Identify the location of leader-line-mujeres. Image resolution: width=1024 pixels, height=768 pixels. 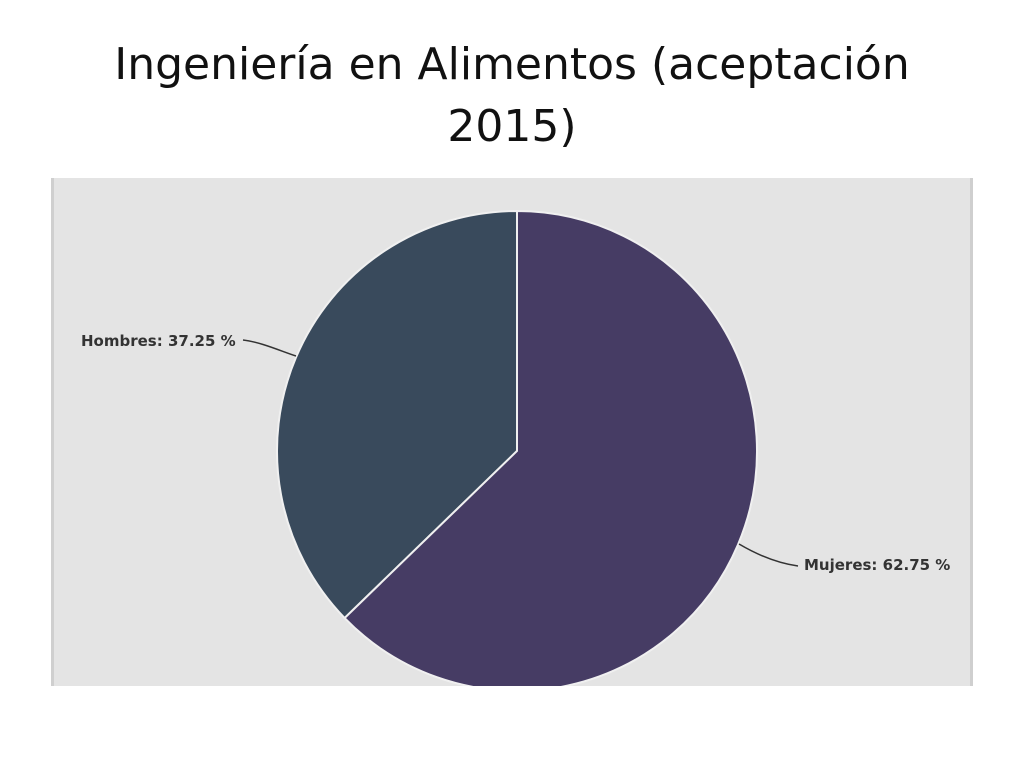
(768, 555).